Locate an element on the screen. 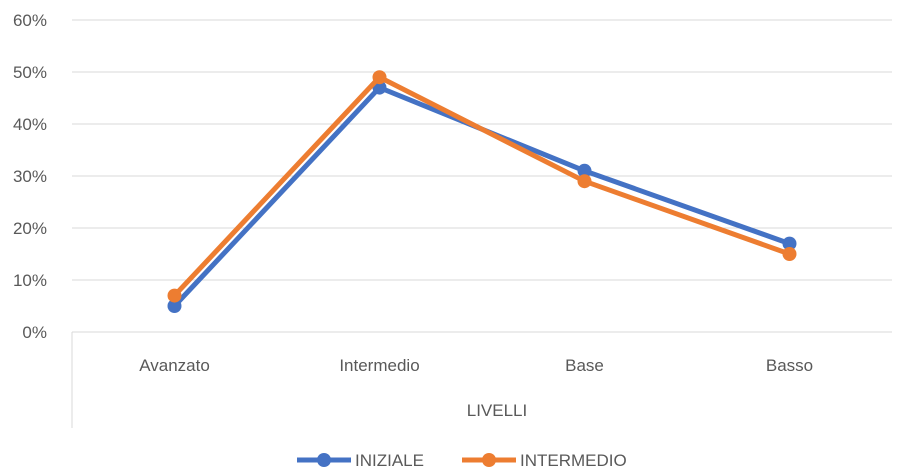 This screenshot has height=468, width=910. y-tick-label: 20% is located at coordinates (30, 228).